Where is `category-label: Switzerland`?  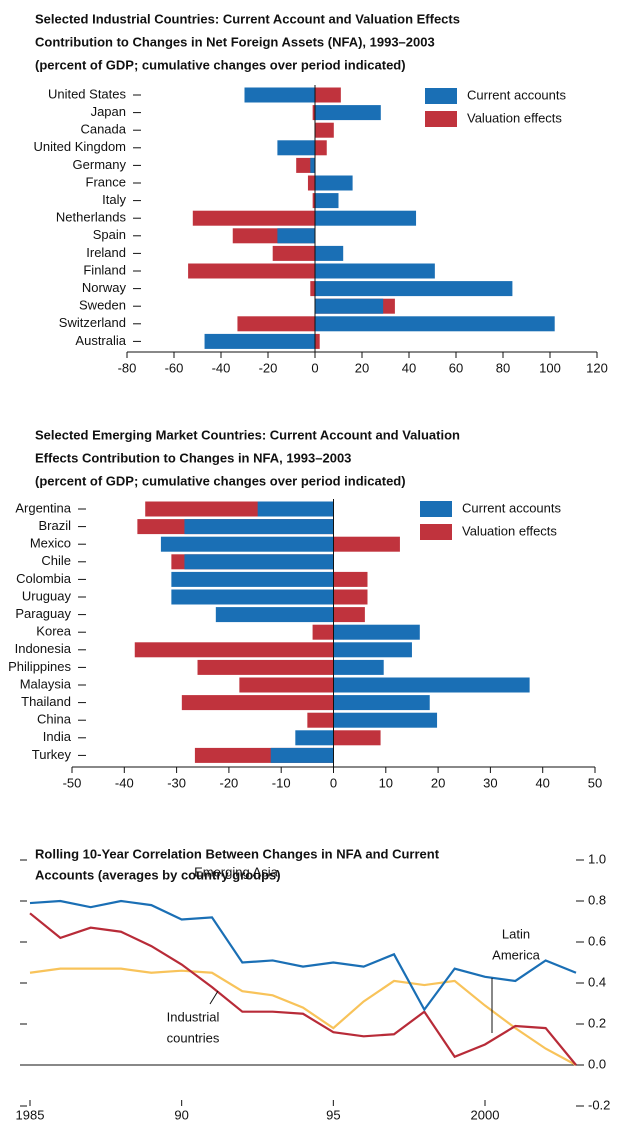
category-label: Switzerland is located at coordinates (92, 322).